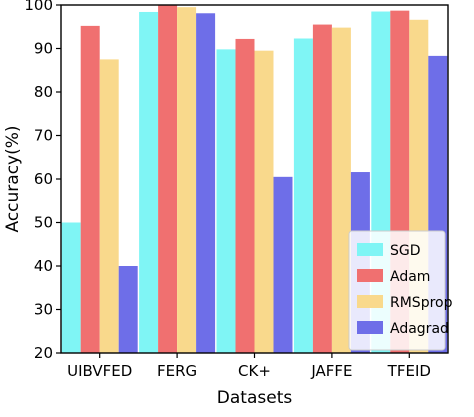  Describe the element at coordinates (303, 195) in the screenshot. I see `bar-sgd-jaffe` at that location.